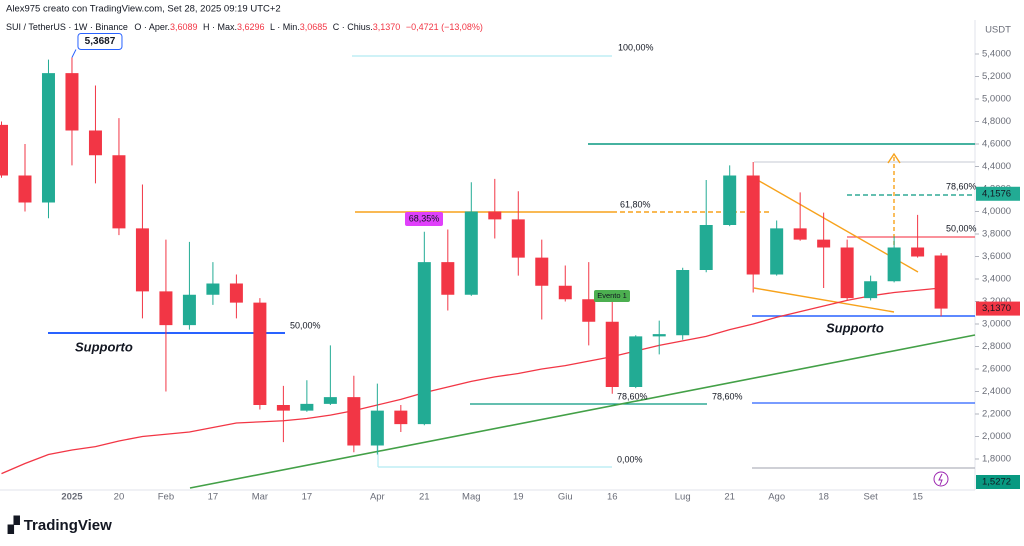 The width and height of the screenshot is (1024, 546). Describe the element at coordinates (996, 459) in the screenshot. I see `y-tick-label: 1,8000` at that location.